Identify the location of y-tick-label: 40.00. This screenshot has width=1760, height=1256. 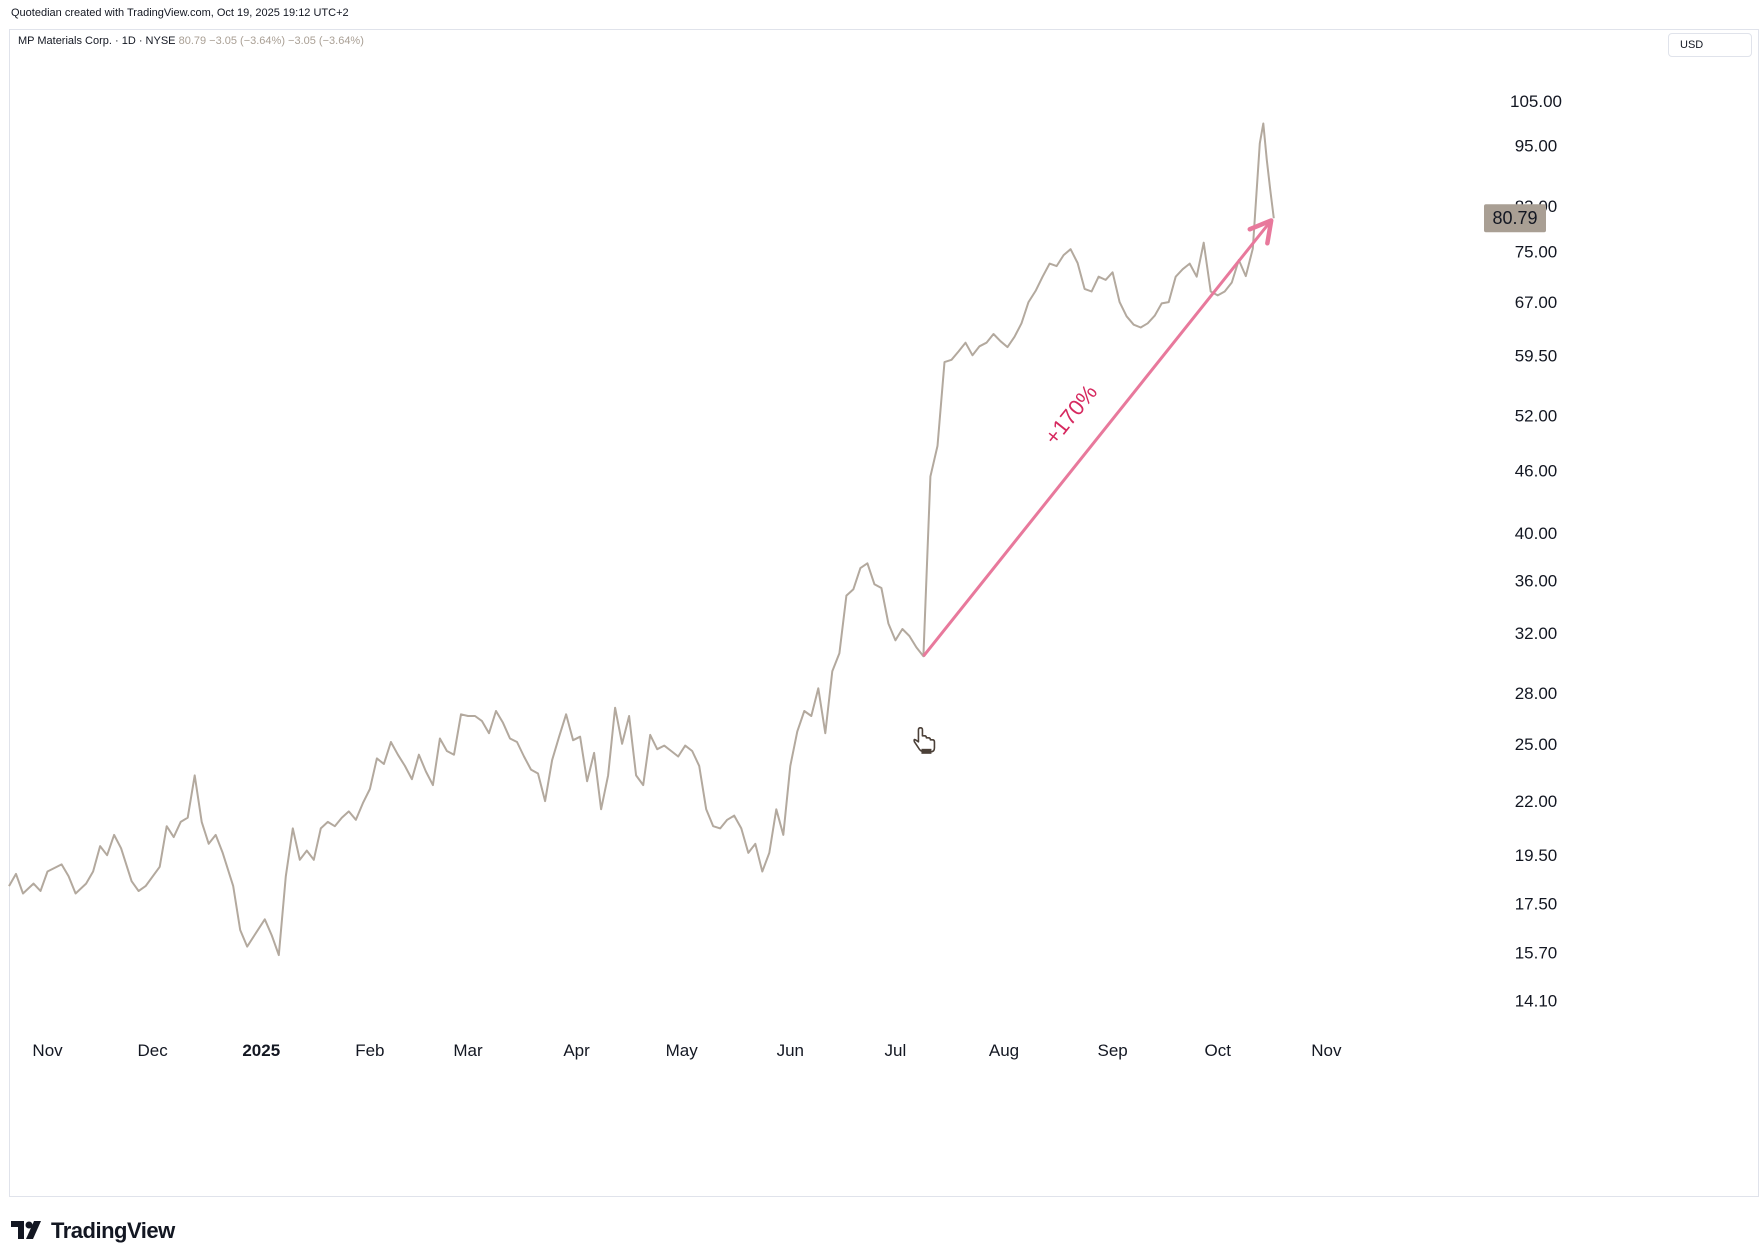
(1536, 533).